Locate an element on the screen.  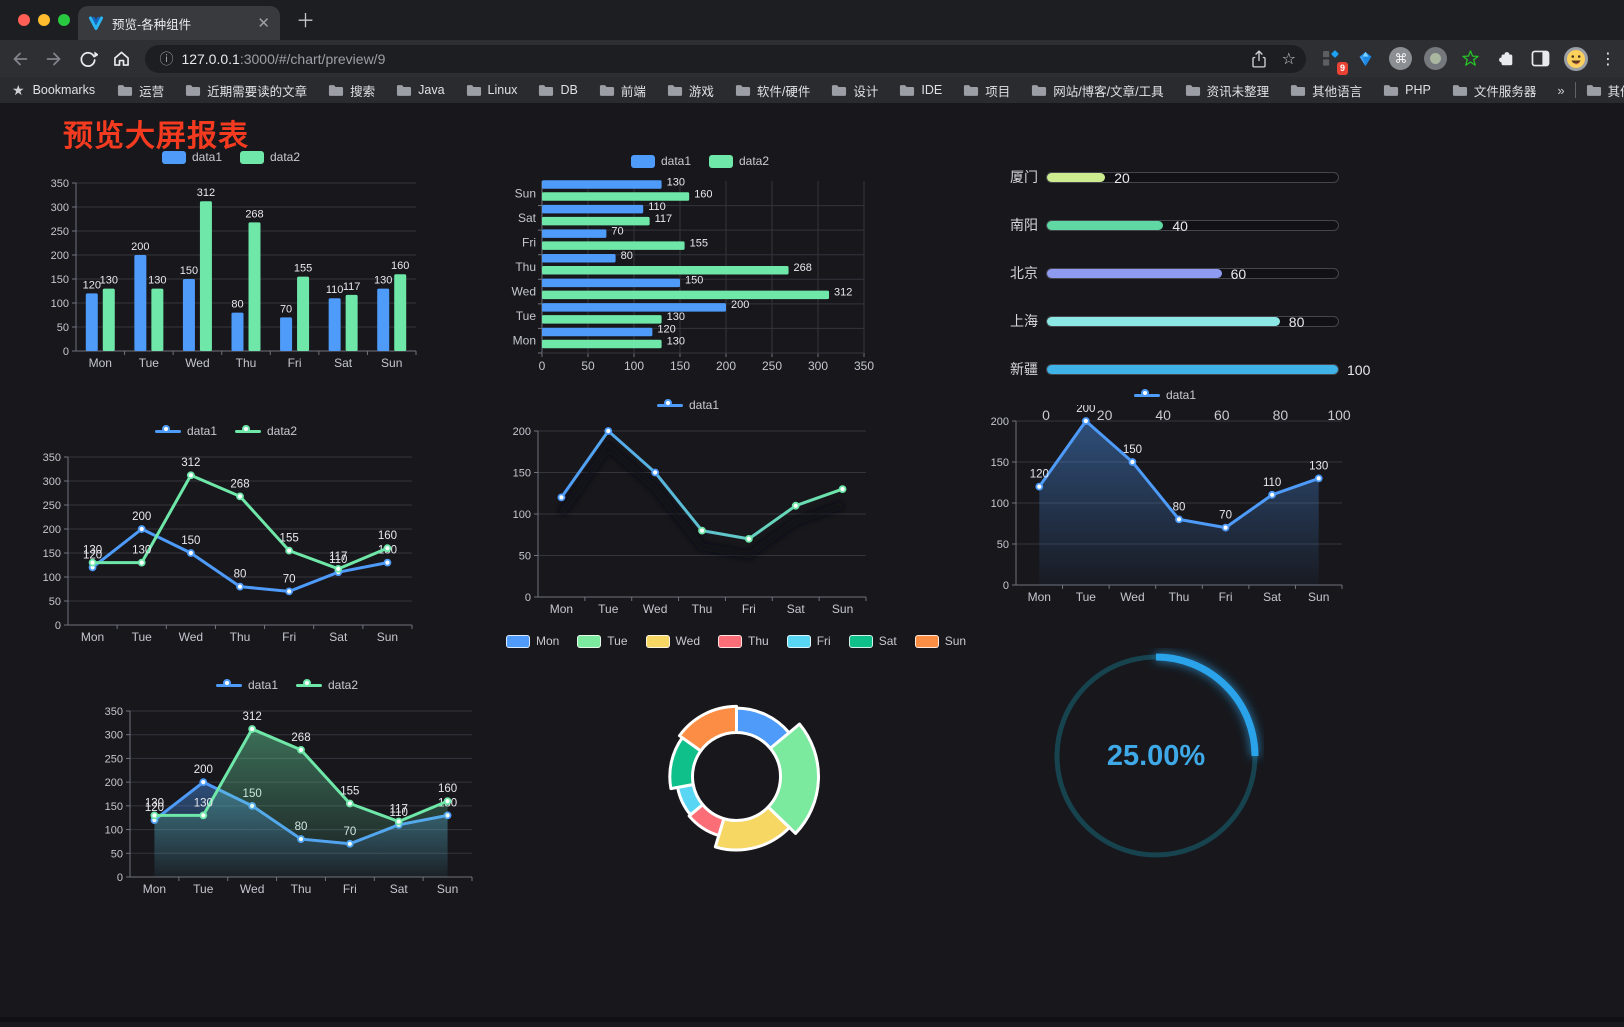
legend-item-Tue: Tue is located at coordinates (602, 641).